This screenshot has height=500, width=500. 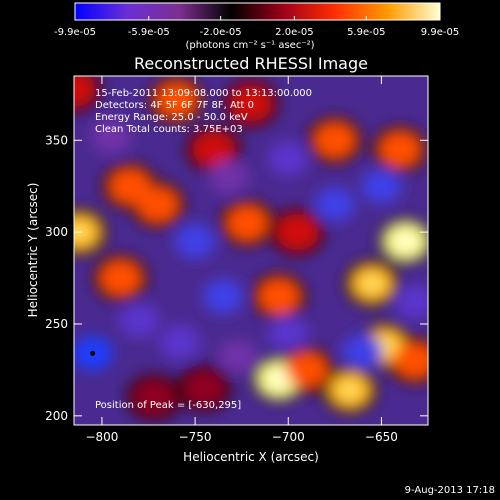 What do you see at coordinates (56, 324) in the screenshot?
I see `y-tick-label: 250` at bounding box center [56, 324].